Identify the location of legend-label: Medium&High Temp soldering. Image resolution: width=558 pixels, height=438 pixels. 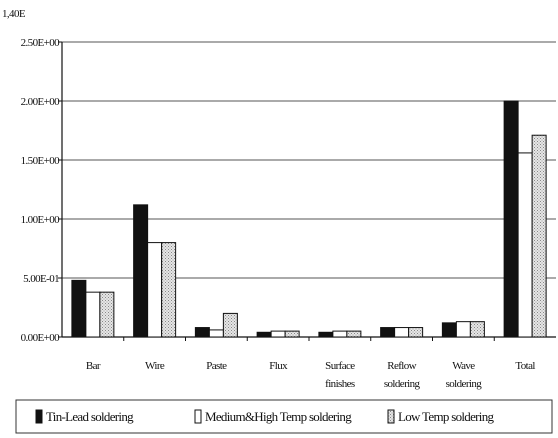
(278, 416).